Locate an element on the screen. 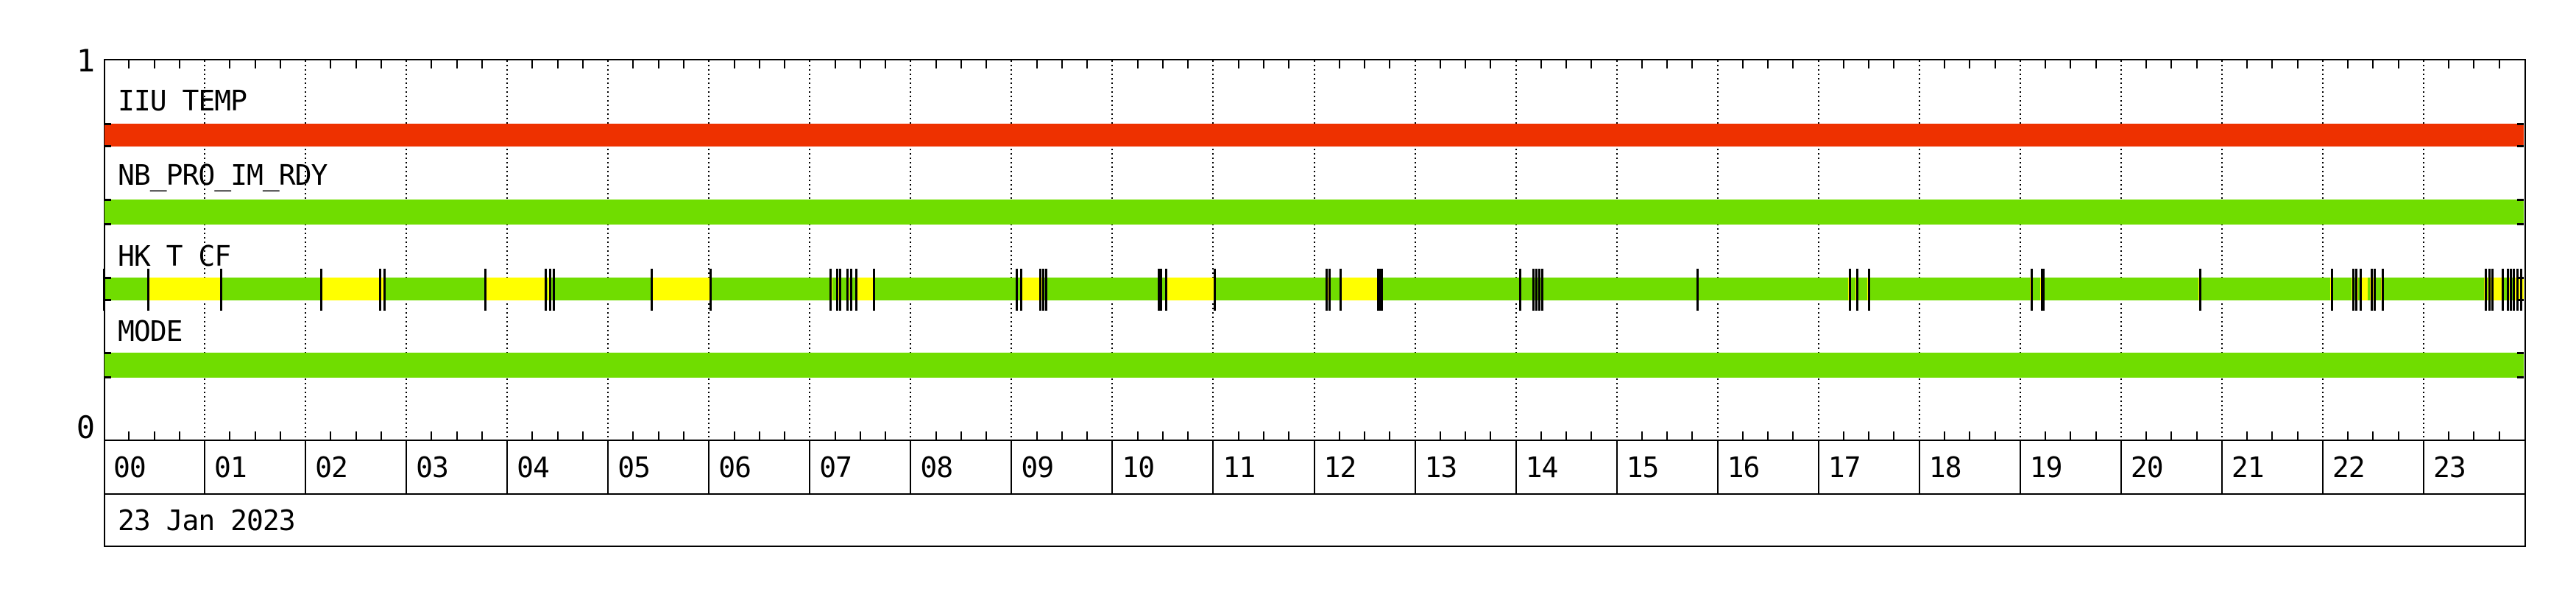 The width and height of the screenshot is (2576, 589). status-segment-red is located at coordinates (1314, 135).